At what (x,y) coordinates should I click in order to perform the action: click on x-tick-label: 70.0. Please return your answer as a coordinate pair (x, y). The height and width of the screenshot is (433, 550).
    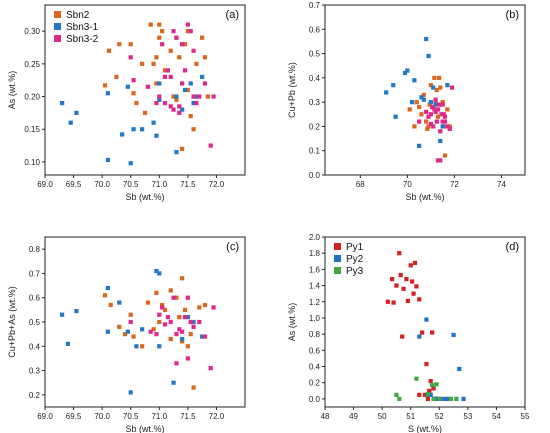
    Looking at the image, I should click on (102, 416).